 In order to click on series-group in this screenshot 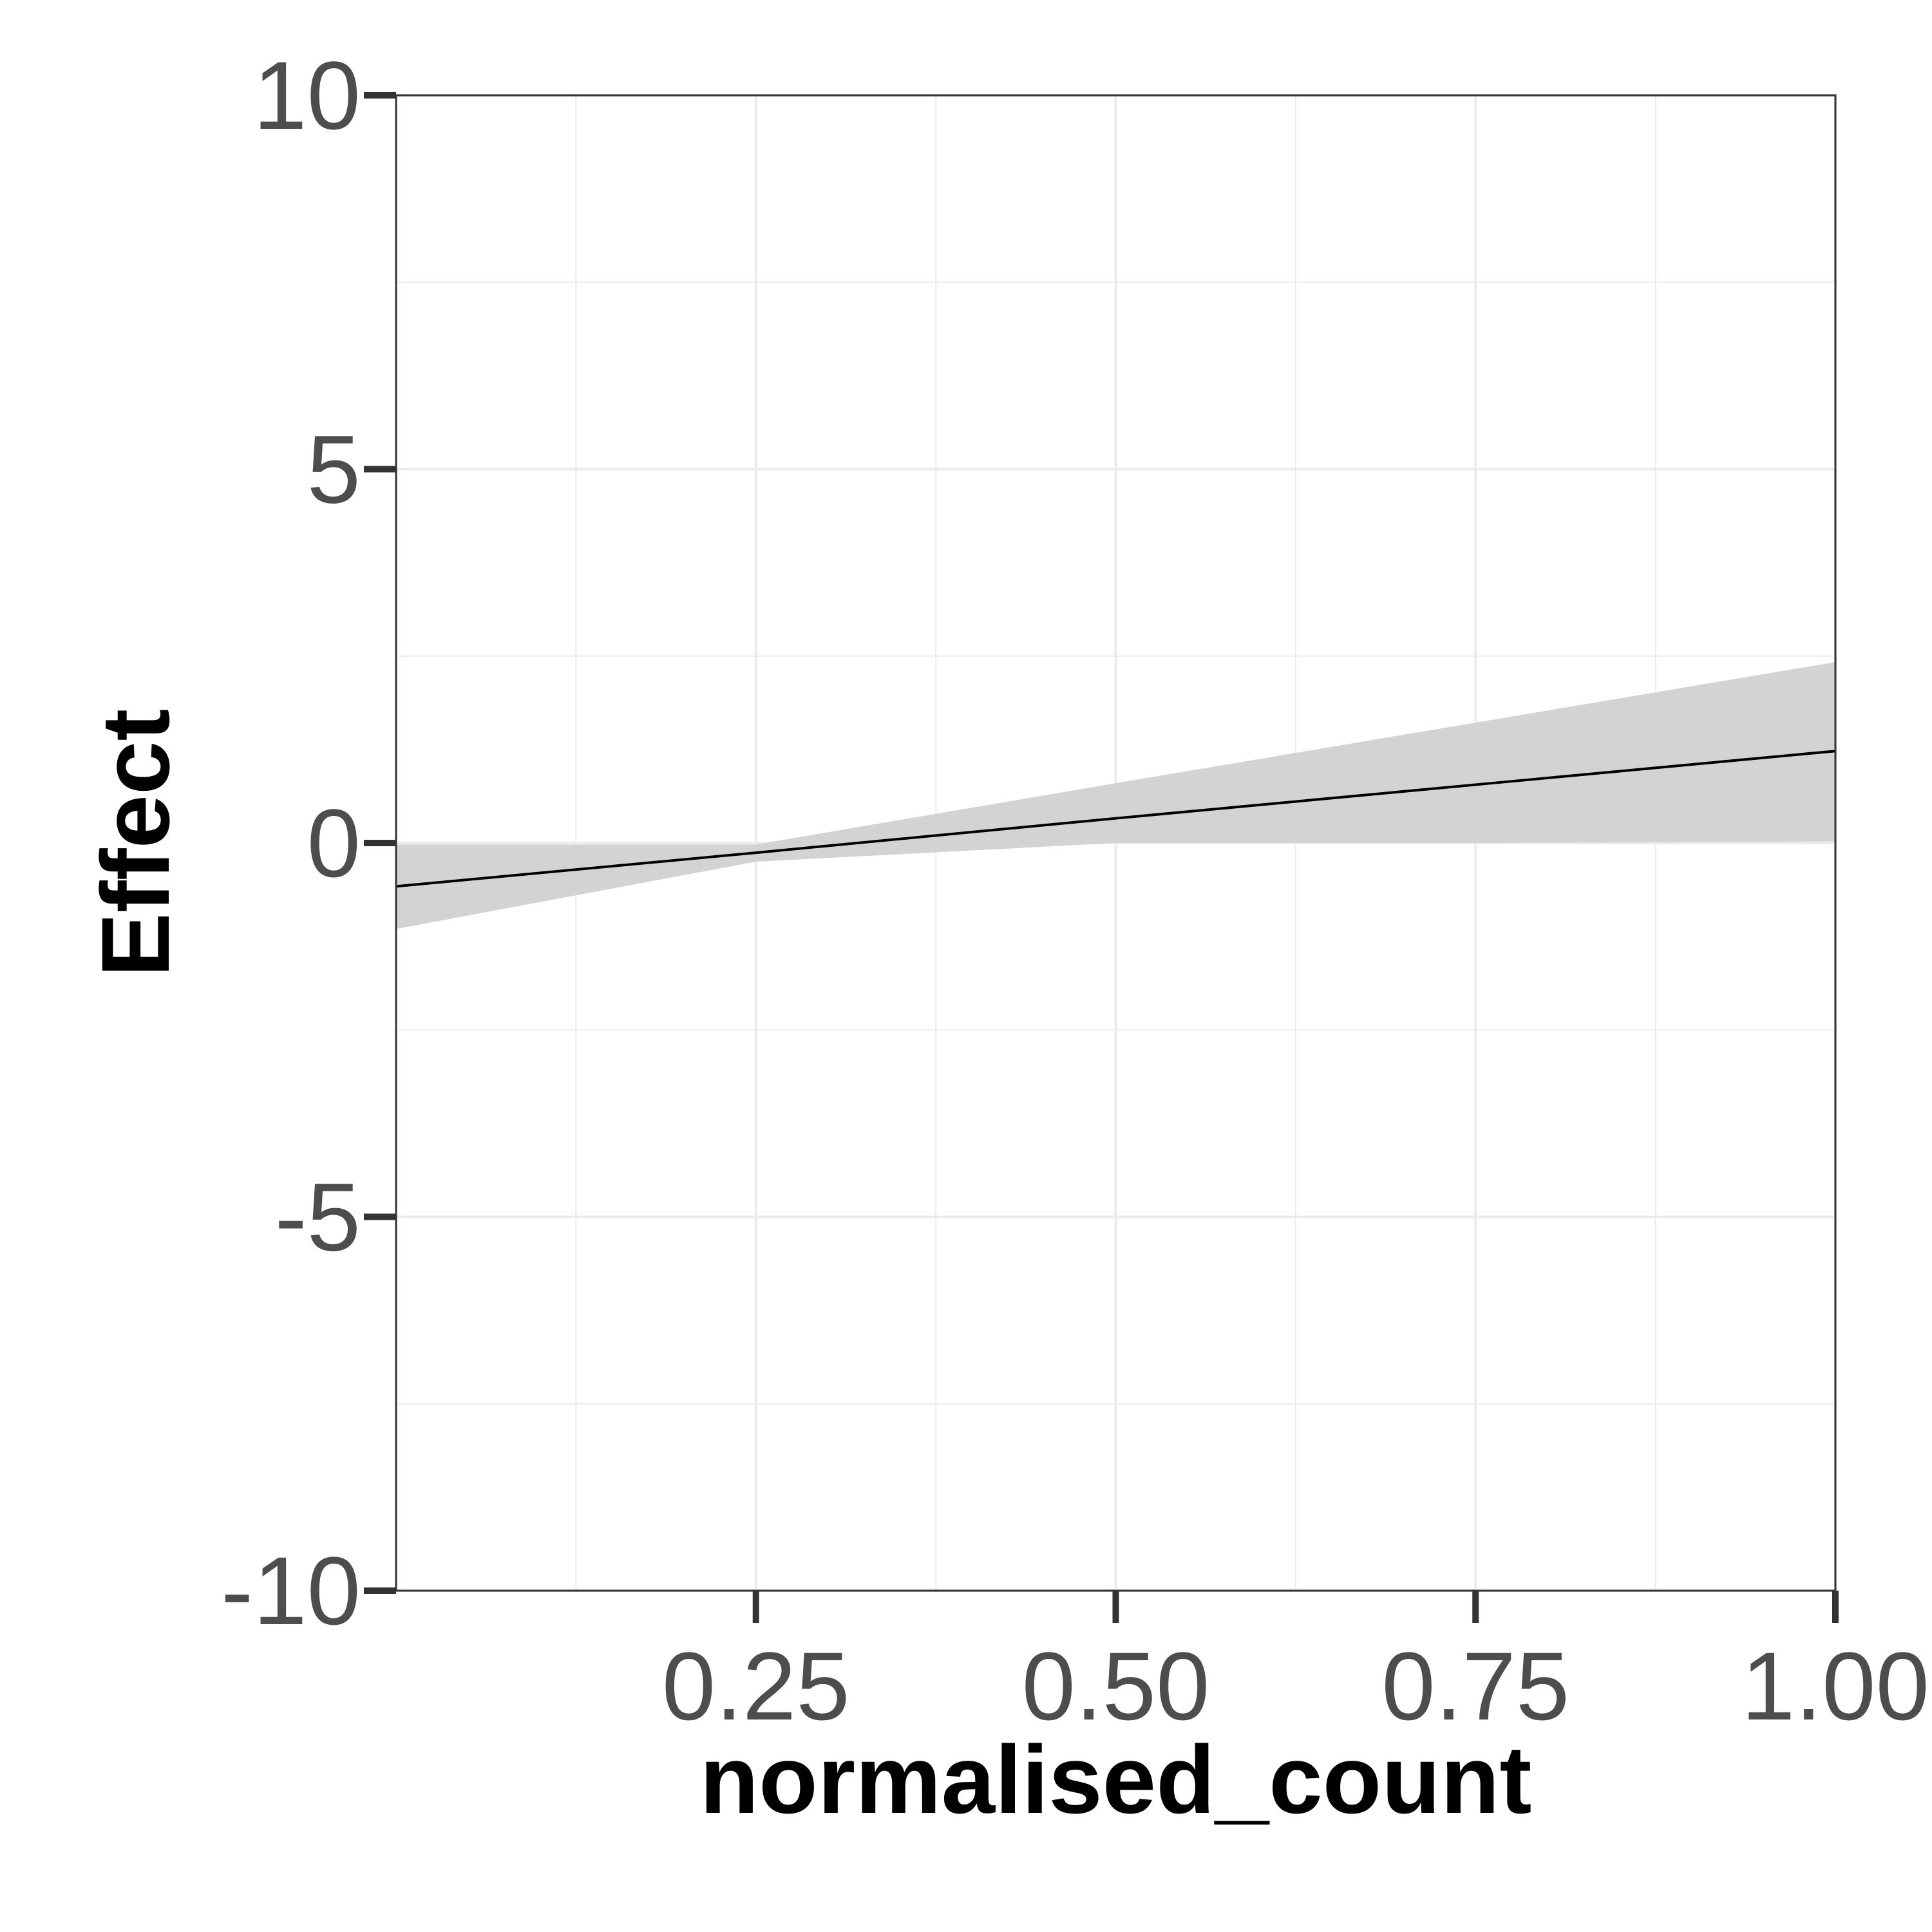, I will do `click(1115, 819)`.